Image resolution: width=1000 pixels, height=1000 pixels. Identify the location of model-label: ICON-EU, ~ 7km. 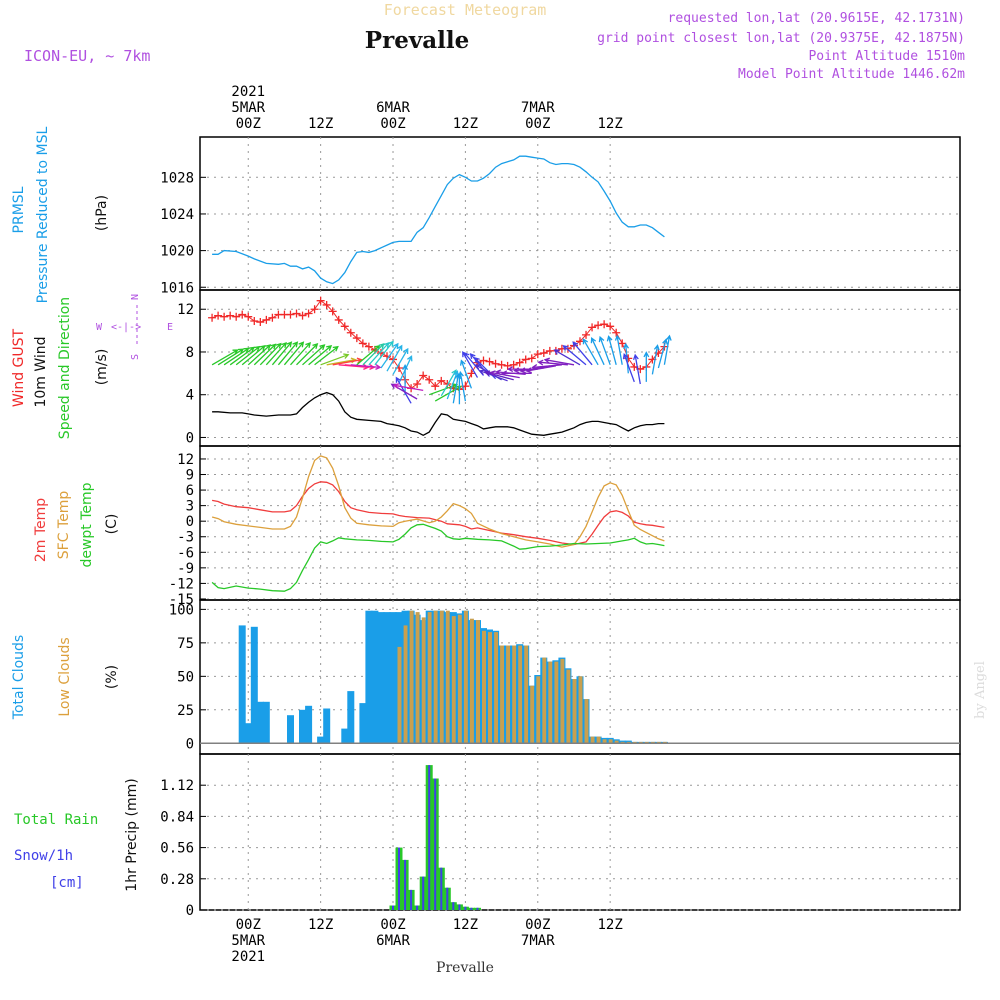
(87, 56).